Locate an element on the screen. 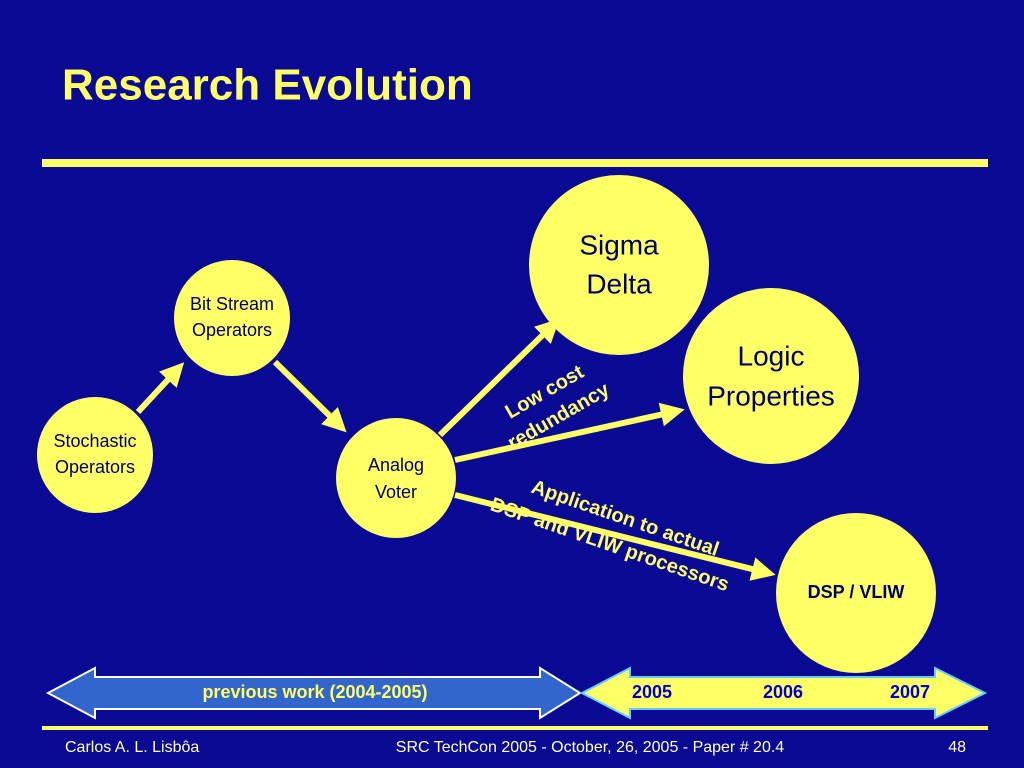 Image resolution: width=1024 pixels, height=768 pixels. node-label: Delta is located at coordinates (619, 283).